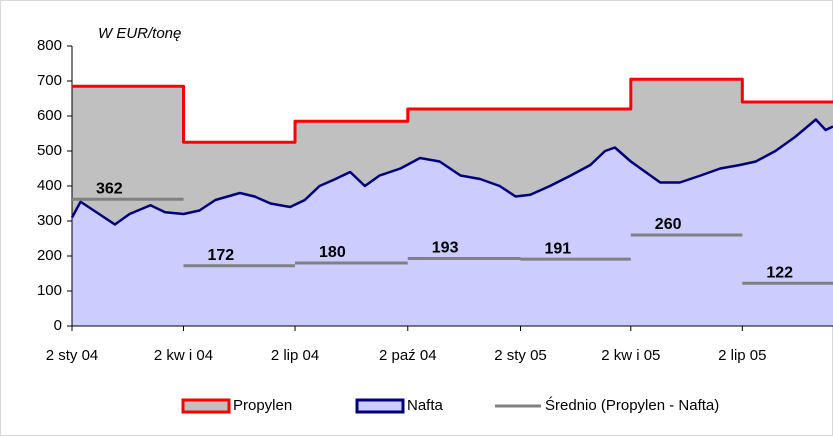 This screenshot has width=833, height=436. What do you see at coordinates (262, 405) in the screenshot?
I see `legend-label: Propylen` at bounding box center [262, 405].